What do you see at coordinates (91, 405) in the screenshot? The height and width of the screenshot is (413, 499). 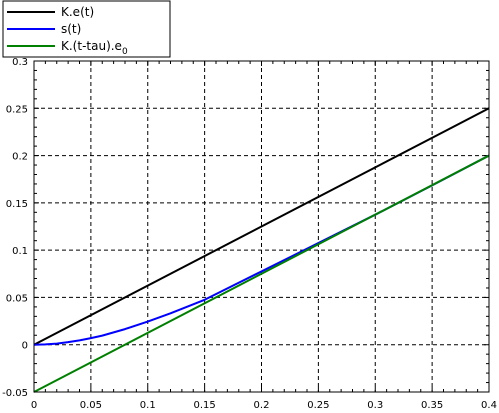 I see `x-tick-label: 0.05` at bounding box center [91, 405].